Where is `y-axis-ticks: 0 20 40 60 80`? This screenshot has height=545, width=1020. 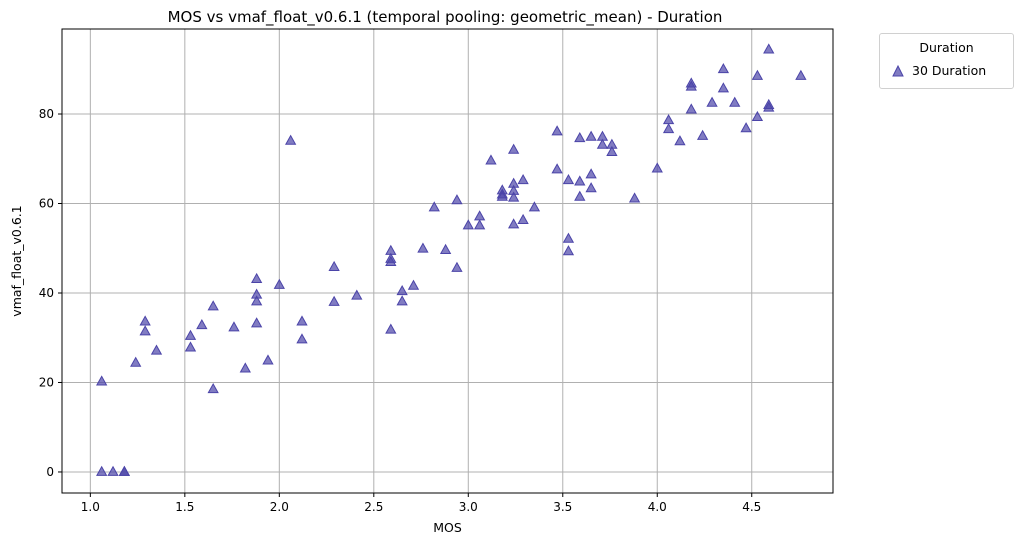 y-axis-ticks: 0 20 40 60 80 is located at coordinates (50, 293).